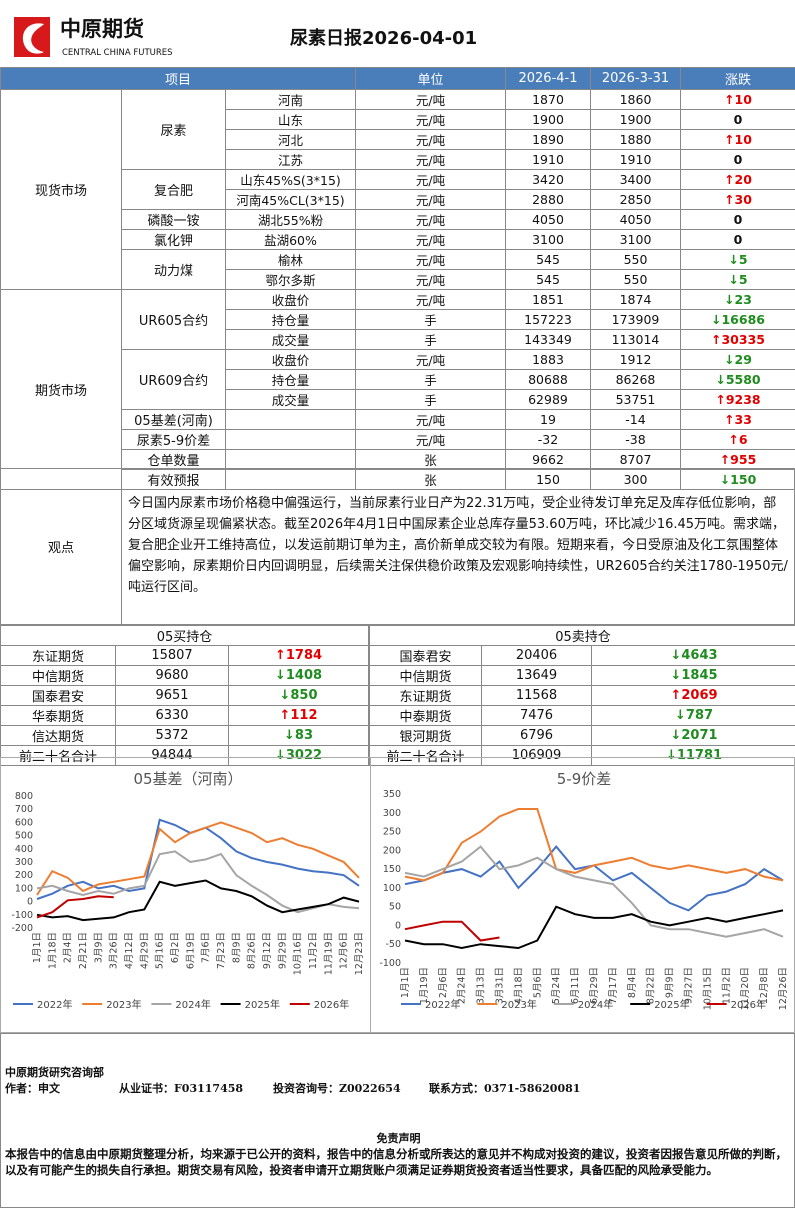  Describe the element at coordinates (54, 1072) in the screenshot. I see `dept: 中原期货研究咨询部` at that location.